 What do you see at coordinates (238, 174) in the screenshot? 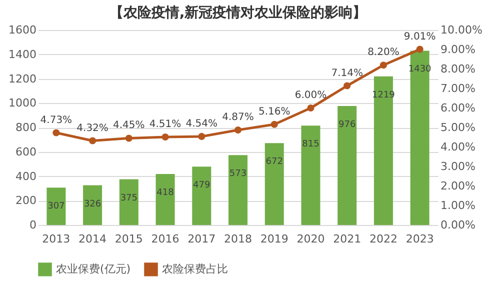
I see `data-label: 573` at bounding box center [238, 174].